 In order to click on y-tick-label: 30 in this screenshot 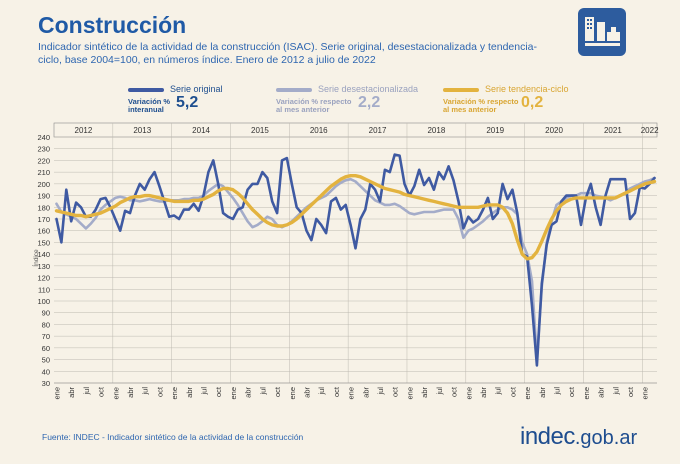, I will do `click(46, 383)`.